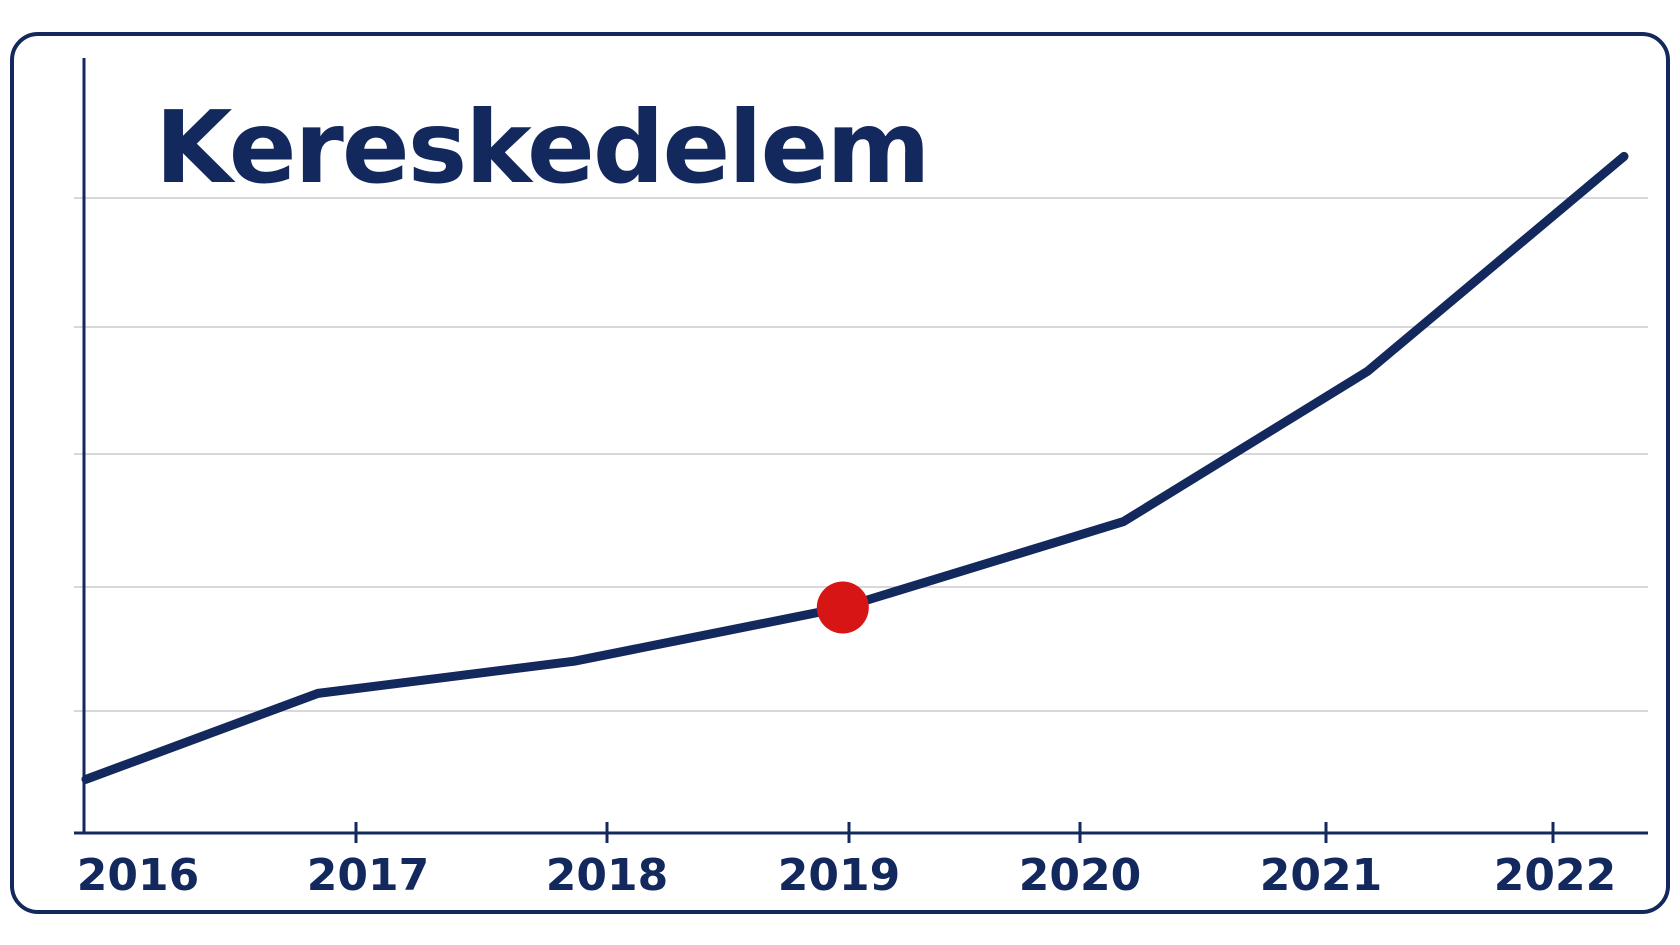 This screenshot has width=1680, height=945. I want to click on chart-title: Kereskedelem, so click(542, 147).